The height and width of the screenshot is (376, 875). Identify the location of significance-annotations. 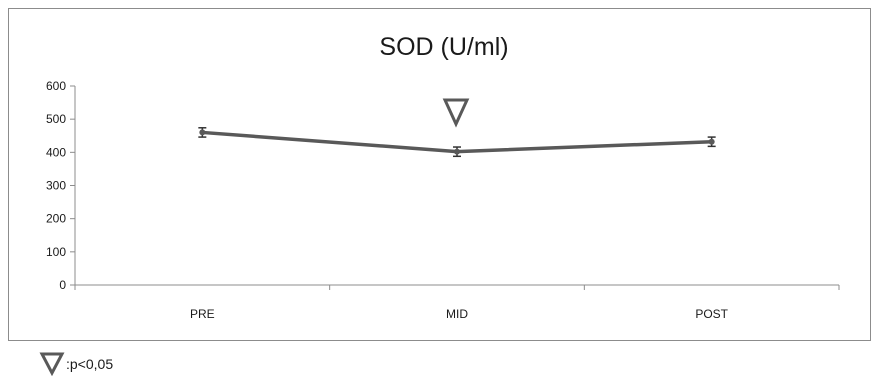
(456, 113).